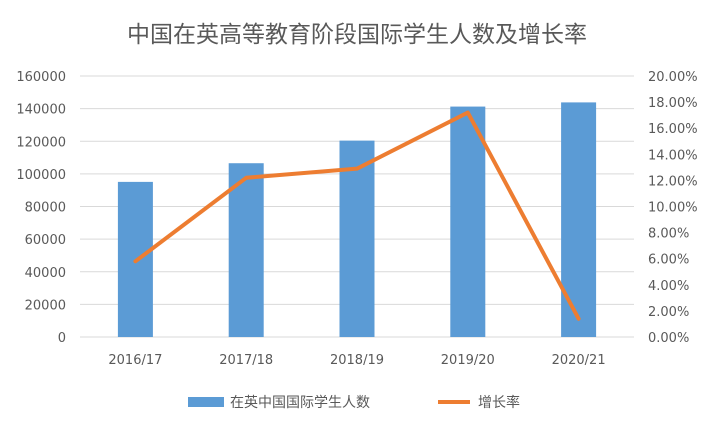 Image resolution: width=714 pixels, height=423 pixels. What do you see at coordinates (668, 286) in the screenshot?
I see `y-right-tick-label: 4.00%` at bounding box center [668, 286].